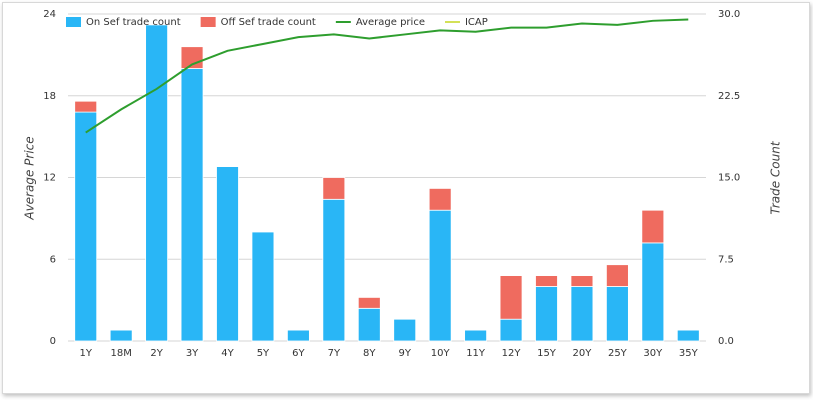 The height and width of the screenshot is (400, 813). What do you see at coordinates (726, 341) in the screenshot?
I see `y2-tick-label: 0.0` at bounding box center [726, 341].